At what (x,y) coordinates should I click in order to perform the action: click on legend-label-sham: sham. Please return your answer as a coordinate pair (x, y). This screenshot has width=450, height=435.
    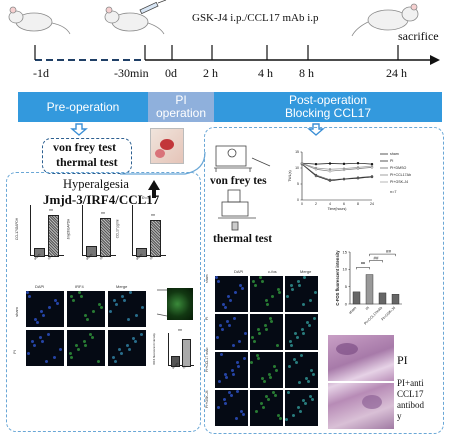
    Looking at the image, I should click on (394, 154).